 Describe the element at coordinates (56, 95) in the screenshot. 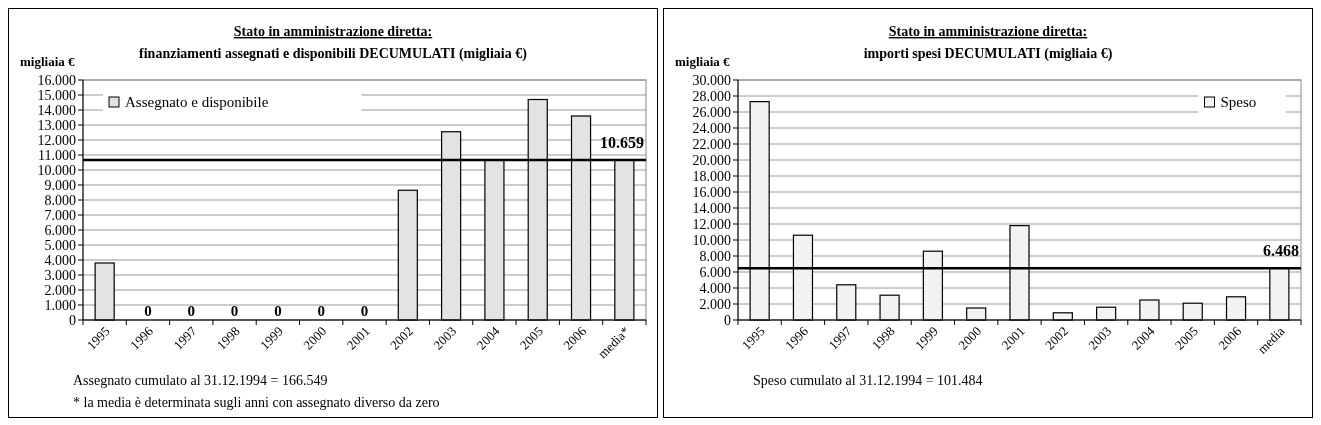

I see `y-tick-label: 15.000` at that location.